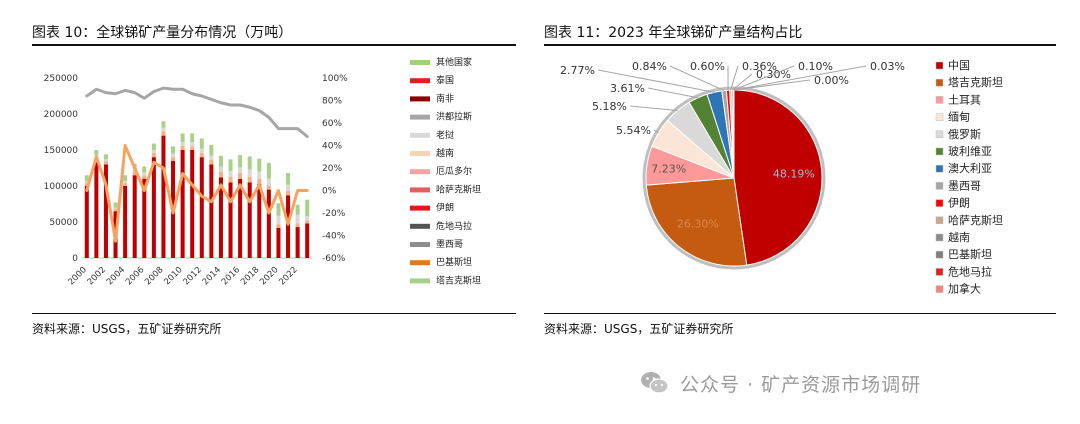  I want to click on y-tick-label: 0, so click(75, 259).